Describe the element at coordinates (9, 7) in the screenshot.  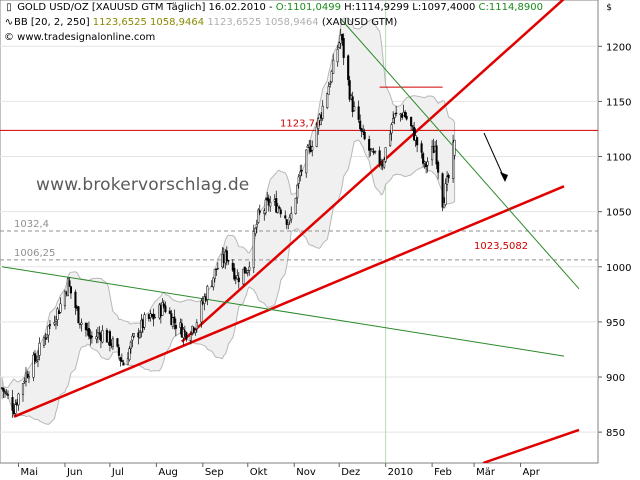
I see `candlestick-icon: ▯` at that location.